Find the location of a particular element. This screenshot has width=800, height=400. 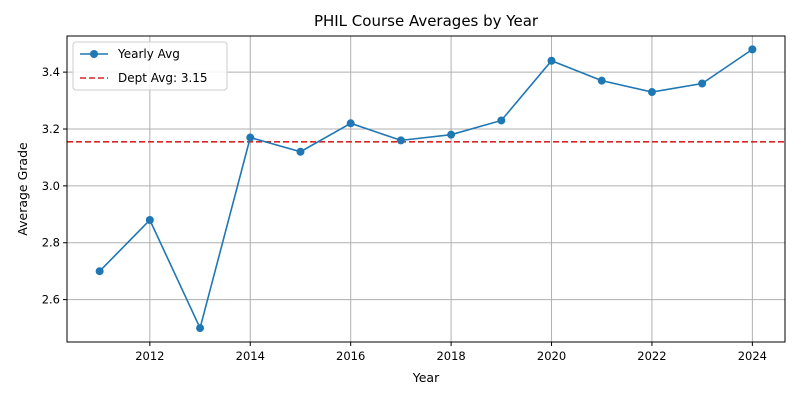

chart-title: PHIL Course Averages by Year is located at coordinates (426, 21).